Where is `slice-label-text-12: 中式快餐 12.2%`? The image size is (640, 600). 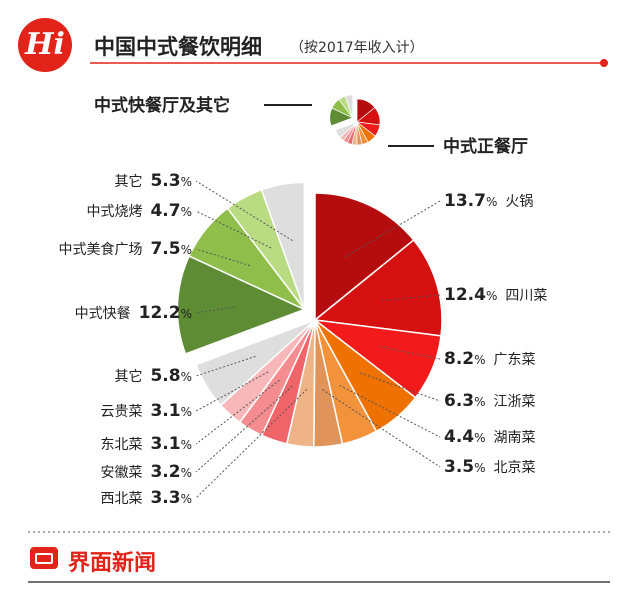 slice-label-text-12: 中式快餐 12.2% is located at coordinates (133, 313).